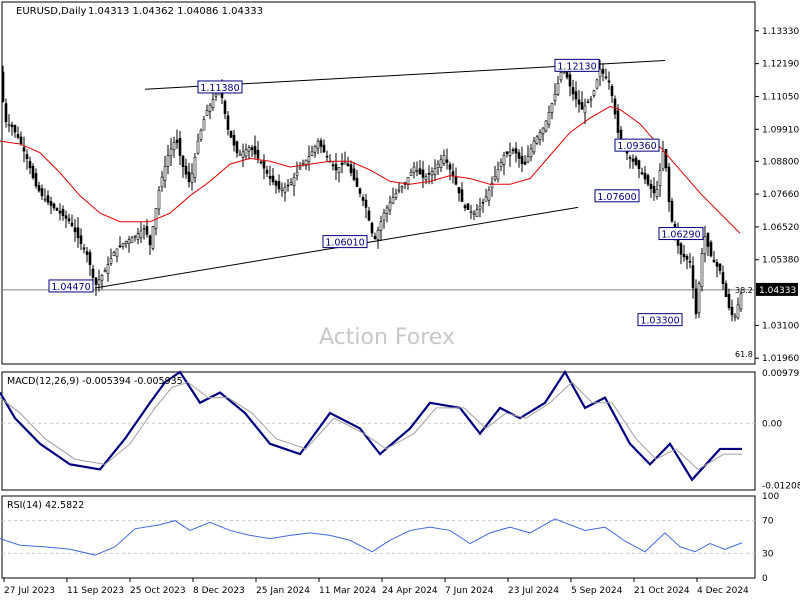  What do you see at coordinates (219, 88) in the screenshot?
I see `price-annotation-label: 1.11380` at bounding box center [219, 88].